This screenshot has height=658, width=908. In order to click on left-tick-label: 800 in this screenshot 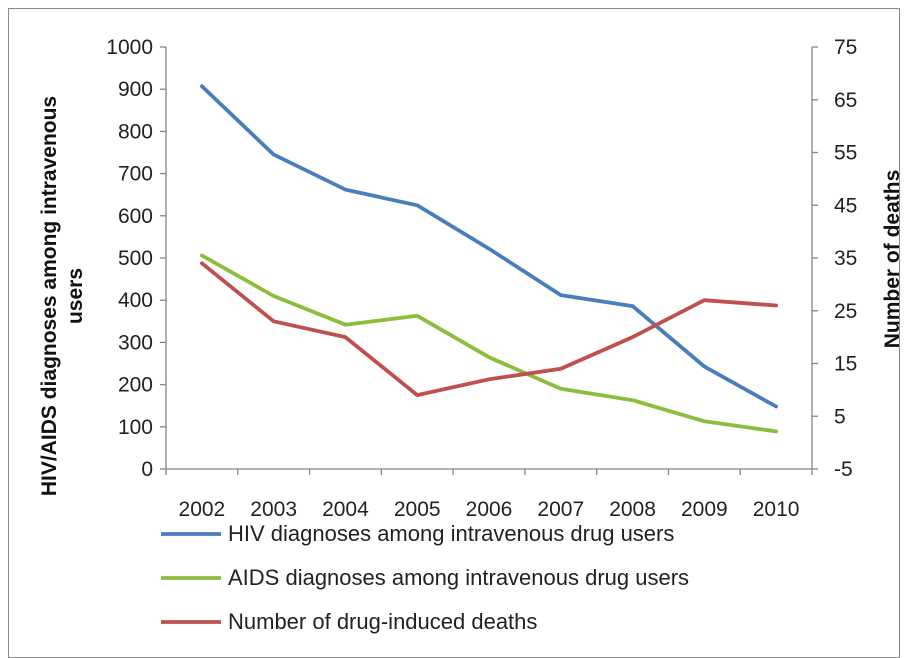, I will do `click(135, 131)`.